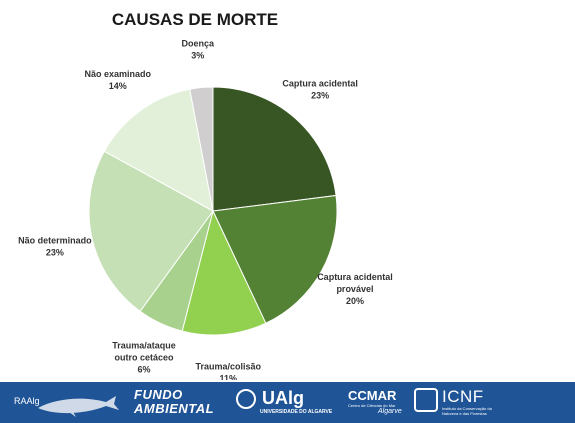 Image resolution: width=575 pixels, height=423 pixels. What do you see at coordinates (78, 406) in the screenshot?
I see `whale-icon` at bounding box center [78, 406].